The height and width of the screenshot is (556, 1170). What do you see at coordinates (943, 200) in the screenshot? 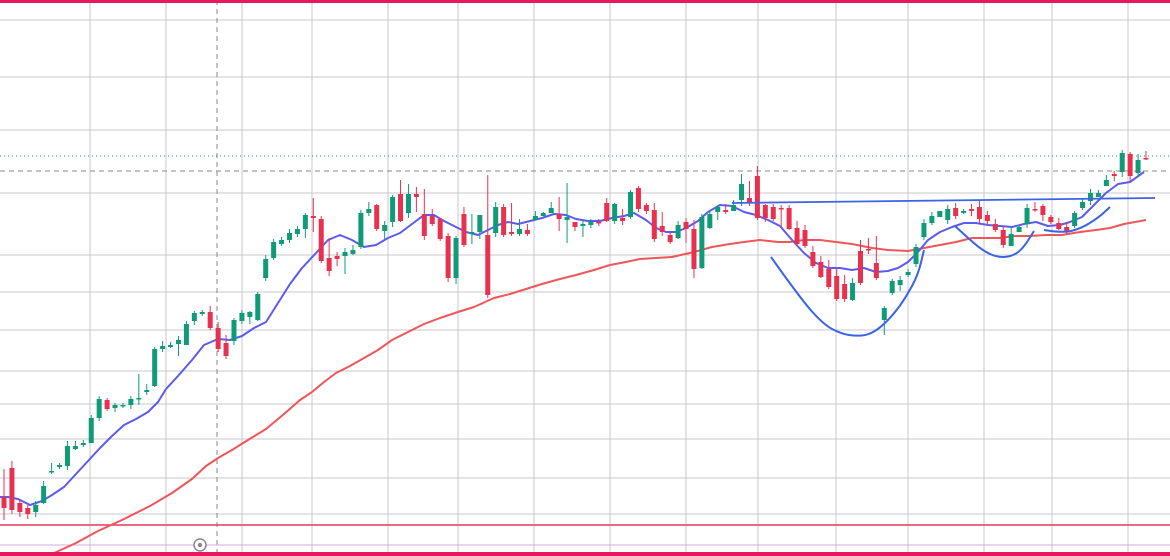
I see `neckline-trendline` at bounding box center [943, 200].